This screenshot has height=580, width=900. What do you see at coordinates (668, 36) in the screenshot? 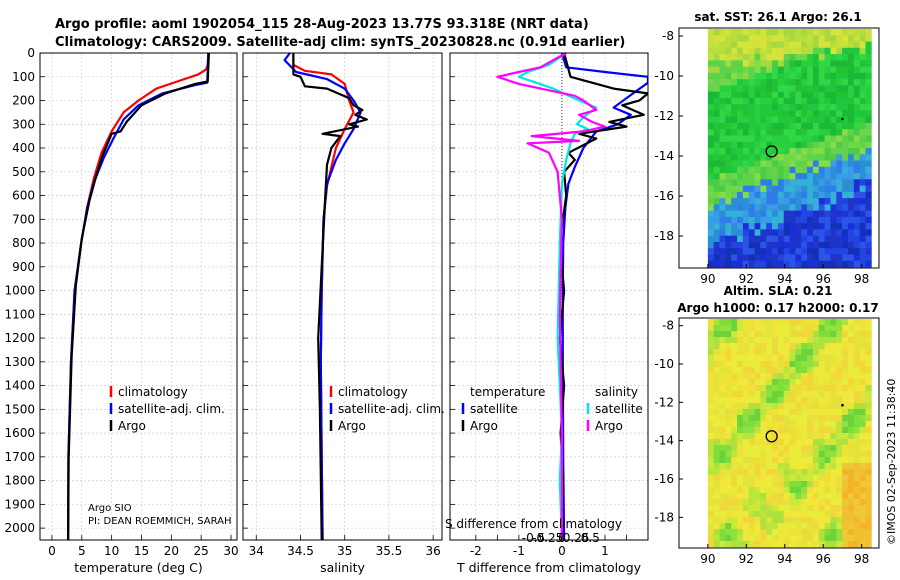
I see `map-y-tick-label: -8` at bounding box center [668, 36].